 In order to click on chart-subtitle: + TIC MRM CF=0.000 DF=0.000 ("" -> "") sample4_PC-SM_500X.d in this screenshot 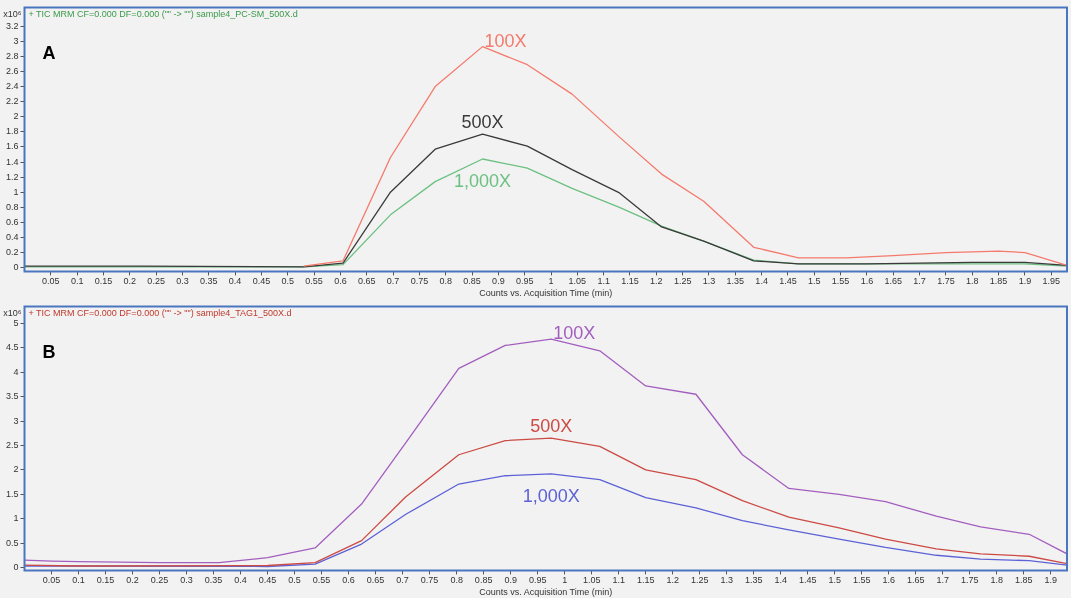, I will do `click(163, 14)`.